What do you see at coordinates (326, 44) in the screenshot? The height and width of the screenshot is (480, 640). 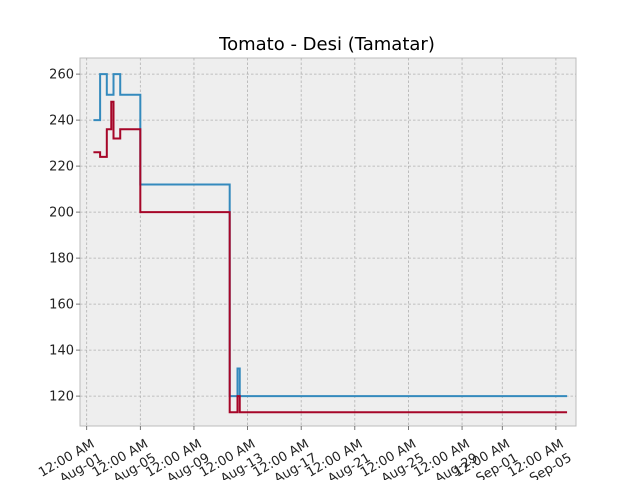 I see `chart-title: Tomato - Desi (Tamatar)` at bounding box center [326, 44].